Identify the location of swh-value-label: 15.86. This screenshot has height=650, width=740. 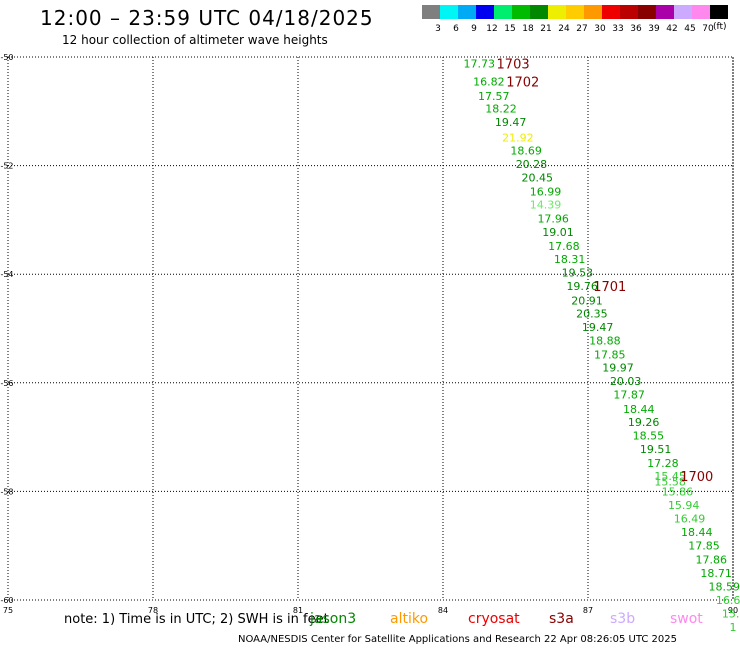
(678, 491).